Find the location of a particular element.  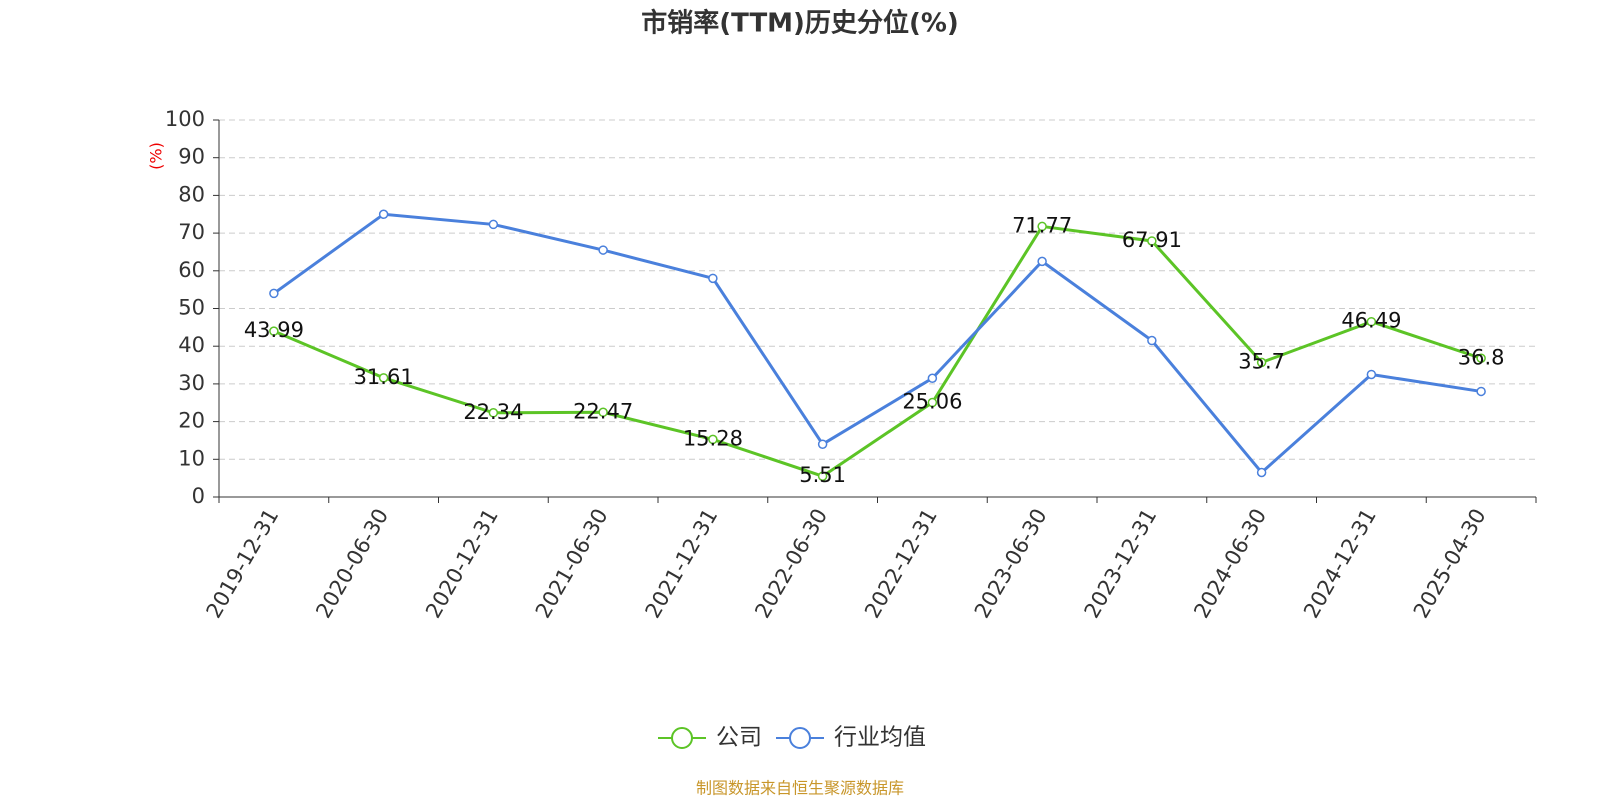

y-axis-label: (%) is located at coordinates (156, 156).